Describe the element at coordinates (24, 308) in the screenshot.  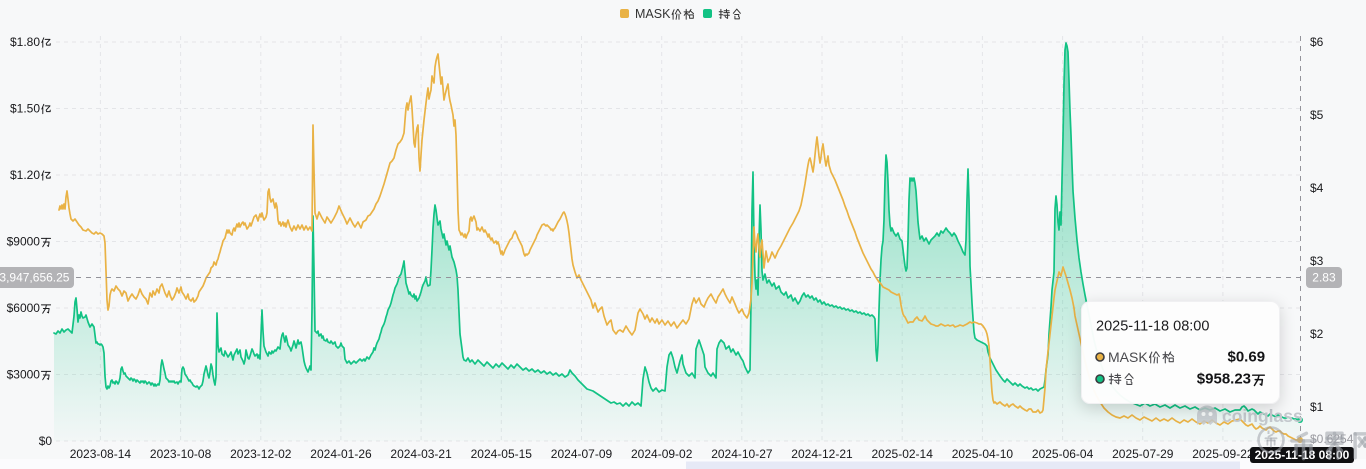
I see `svg-text: $6000` at that location.